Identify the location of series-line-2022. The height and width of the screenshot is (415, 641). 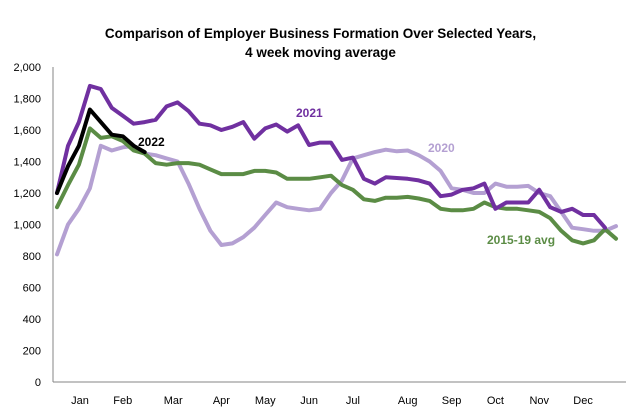
(101, 151).